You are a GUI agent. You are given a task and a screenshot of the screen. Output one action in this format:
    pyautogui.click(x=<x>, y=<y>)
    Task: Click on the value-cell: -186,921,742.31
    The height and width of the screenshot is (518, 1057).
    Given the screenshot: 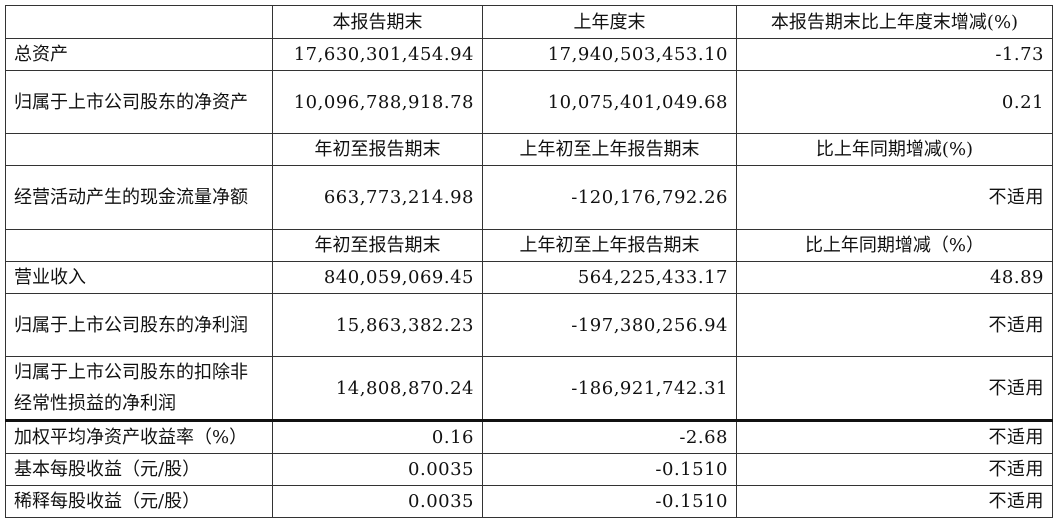 What is the action you would take?
    pyautogui.click(x=609, y=389)
    